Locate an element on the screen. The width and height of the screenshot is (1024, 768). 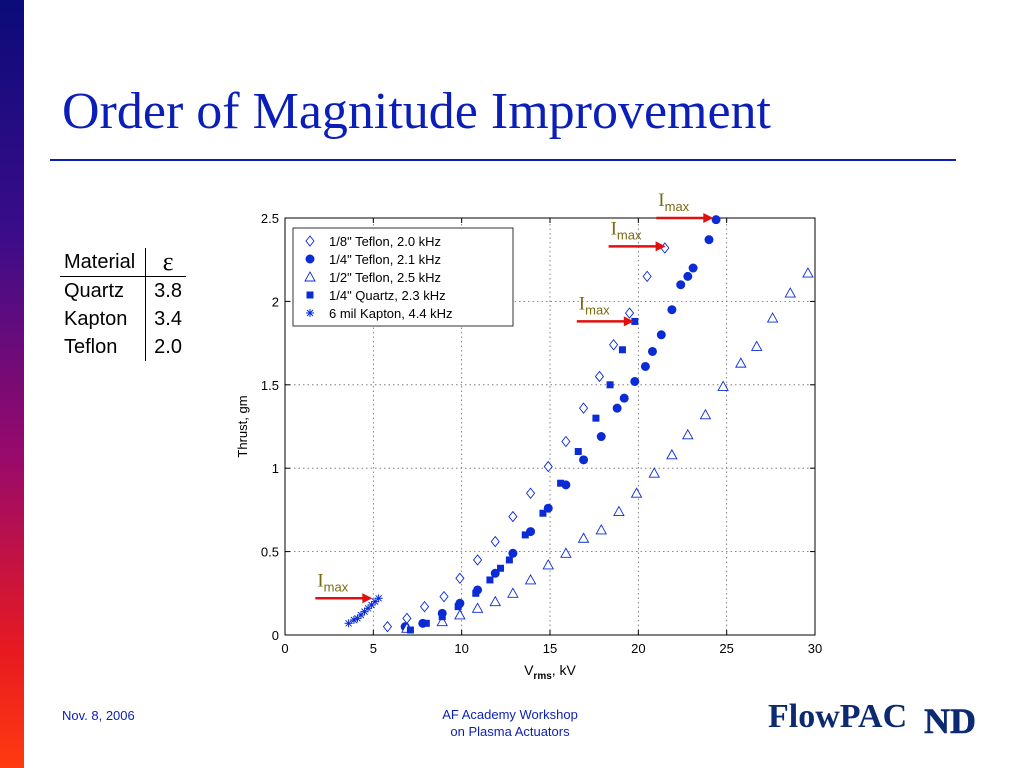
material-header: Material is located at coordinates (103, 262).